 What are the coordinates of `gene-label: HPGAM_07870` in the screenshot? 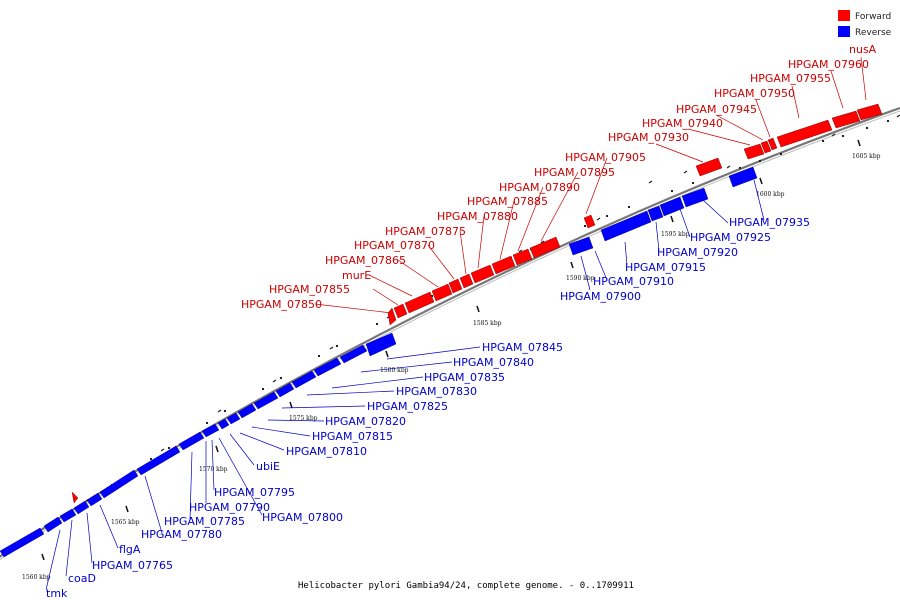 It's located at (394, 245).